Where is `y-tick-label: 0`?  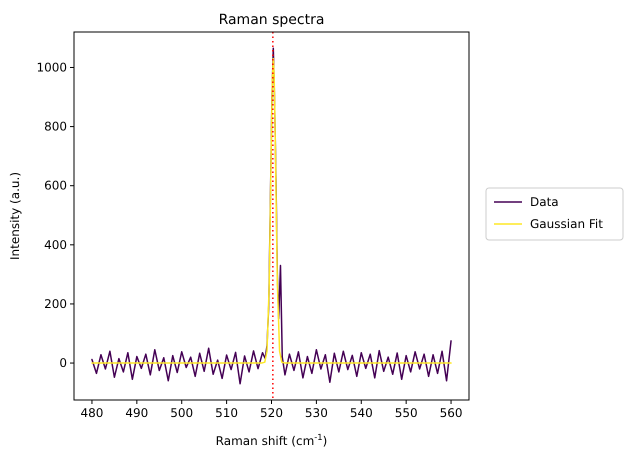 y-tick-label: 0 is located at coordinates (63, 363).